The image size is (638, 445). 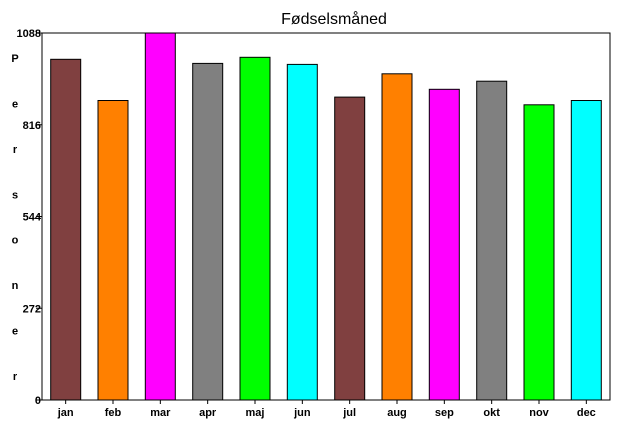 I want to click on bar-jul, so click(x=350, y=248).